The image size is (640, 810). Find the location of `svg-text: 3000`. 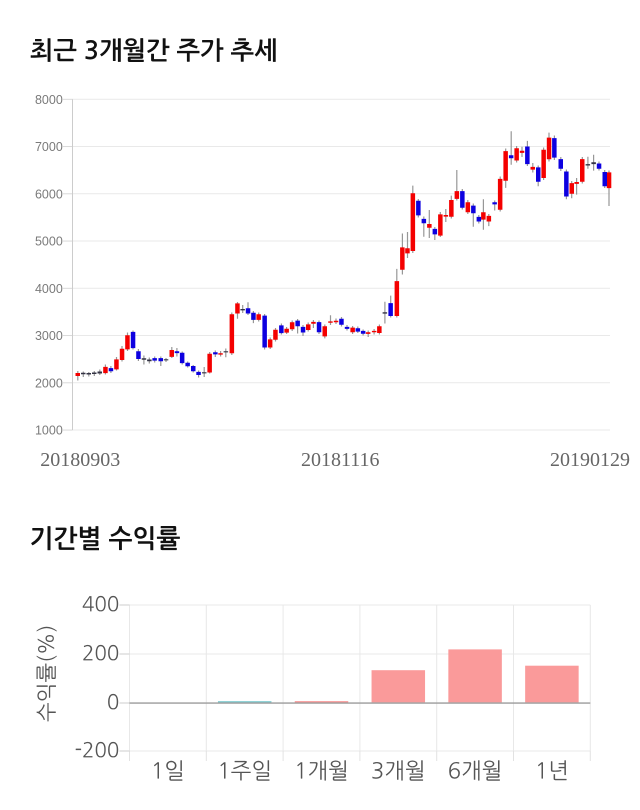

svg-text: 3000 is located at coordinates (49, 336).